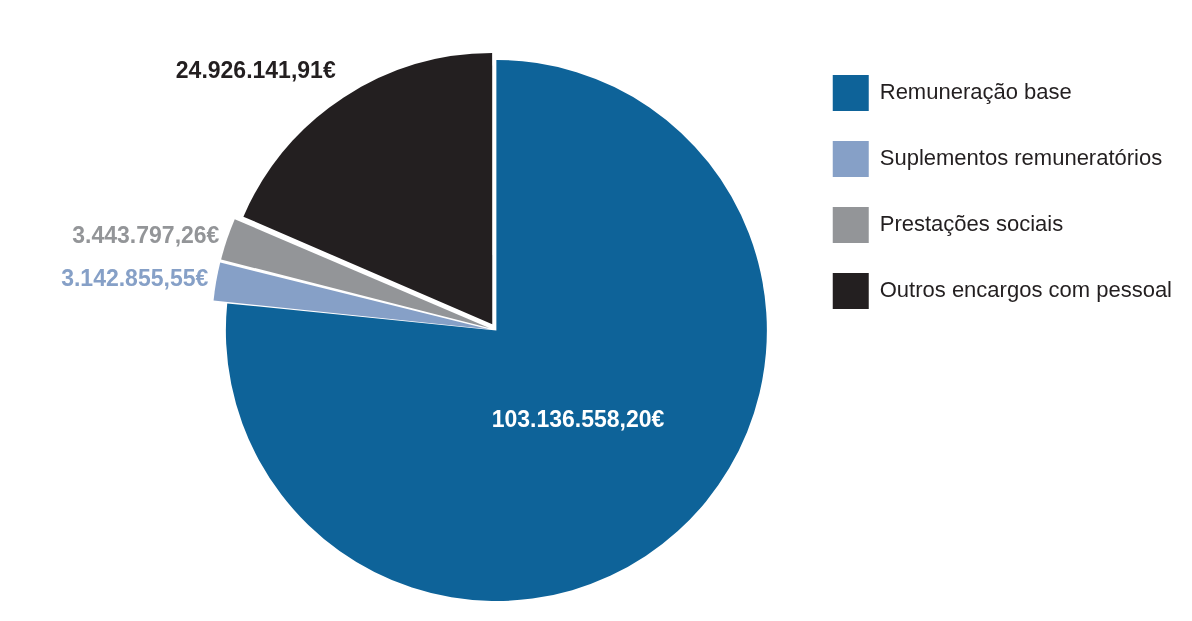 The width and height of the screenshot is (1192, 621). What do you see at coordinates (146, 234) in the screenshot?
I see `data-label: 3.443.797,26€` at bounding box center [146, 234].